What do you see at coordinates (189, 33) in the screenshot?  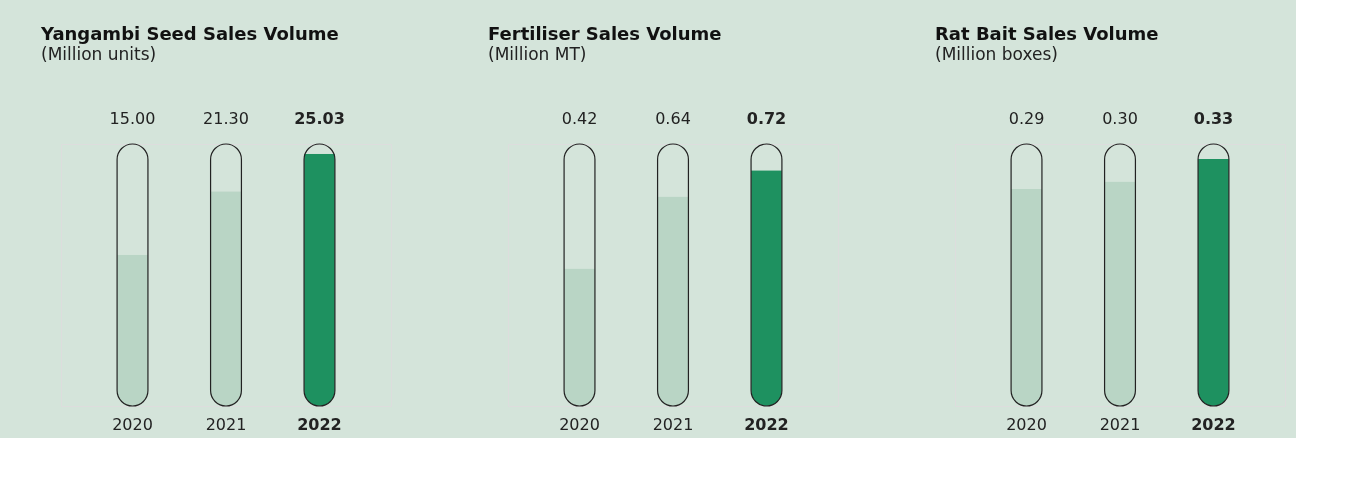 I see `chart-title: Yangambi Seed Sales Volume` at bounding box center [189, 33].